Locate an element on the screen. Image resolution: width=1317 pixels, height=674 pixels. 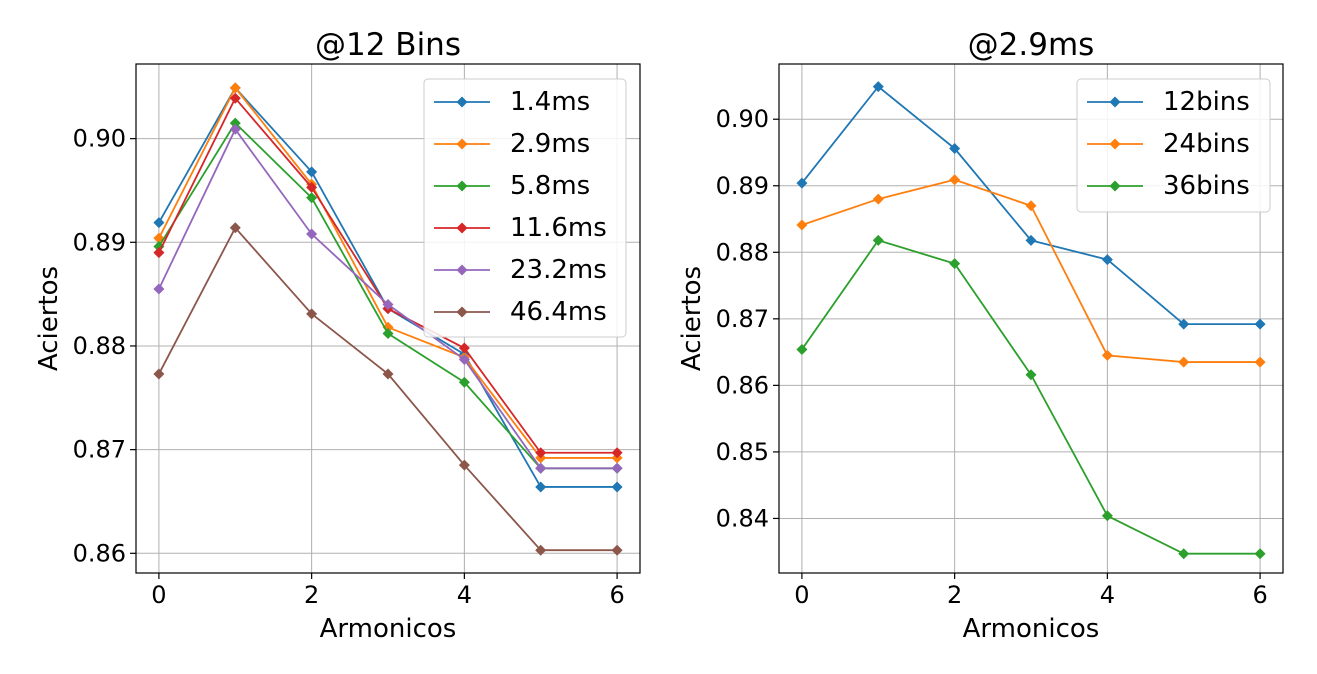
legend-item: 1.4ms is located at coordinates (512, 102).